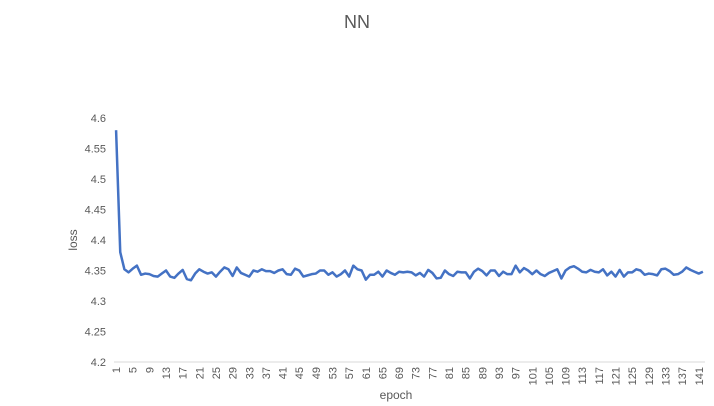 This screenshot has width=714, height=406. I want to click on y-tick-label: 4.25, so click(95, 333).